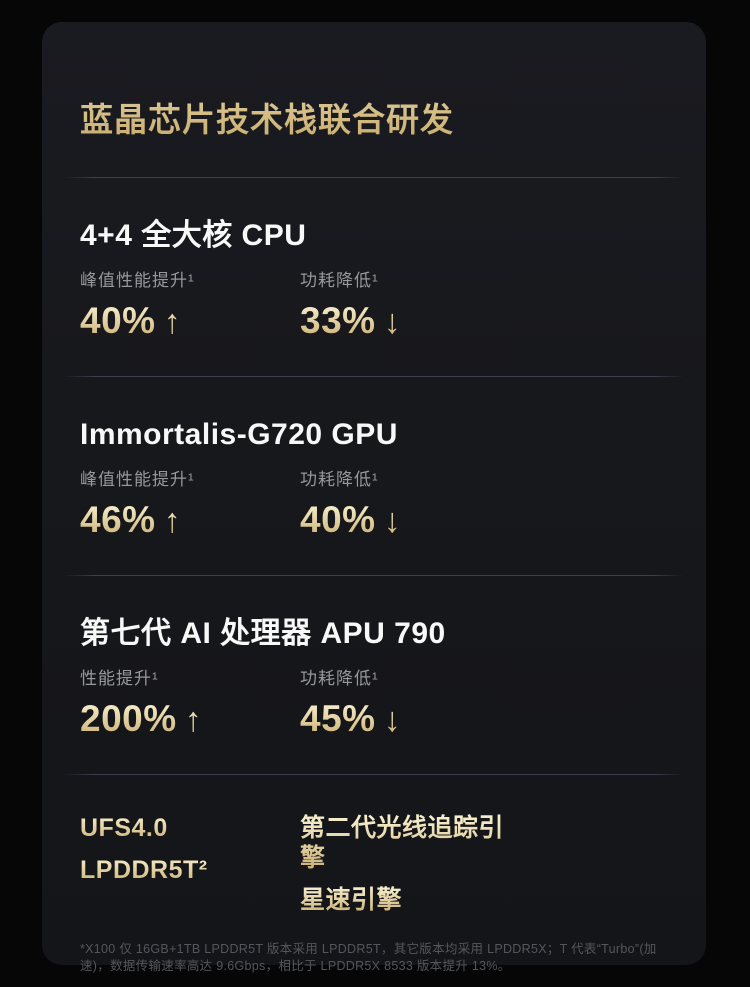 The width and height of the screenshot is (750, 987). Describe the element at coordinates (410, 694) in the screenshot. I see `apu-power-stat: 功耗降低¹ 45% ↓` at that location.